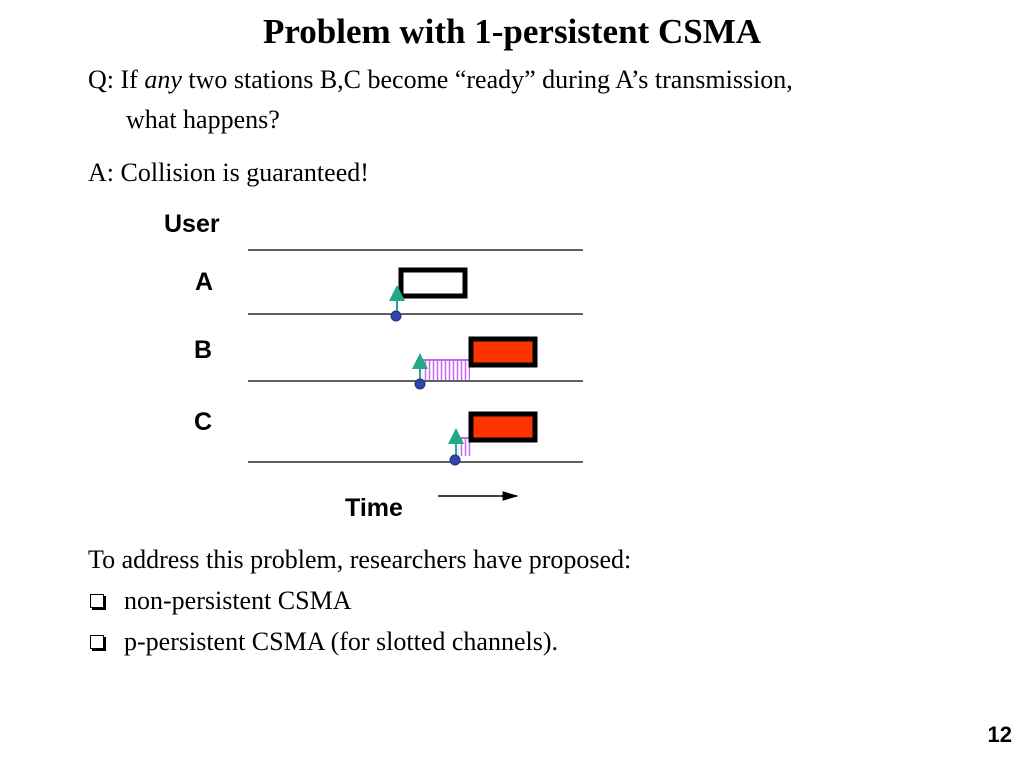  What do you see at coordinates (420, 384) in the screenshot?
I see `ready-dot-b` at bounding box center [420, 384].